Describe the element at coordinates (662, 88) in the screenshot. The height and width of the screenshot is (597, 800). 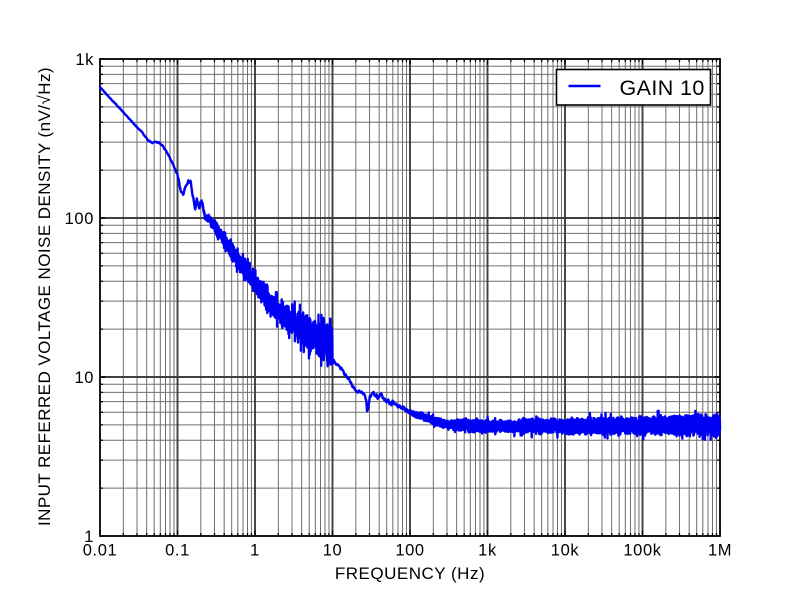
I see `svg-text: GAIN 10` at that location.